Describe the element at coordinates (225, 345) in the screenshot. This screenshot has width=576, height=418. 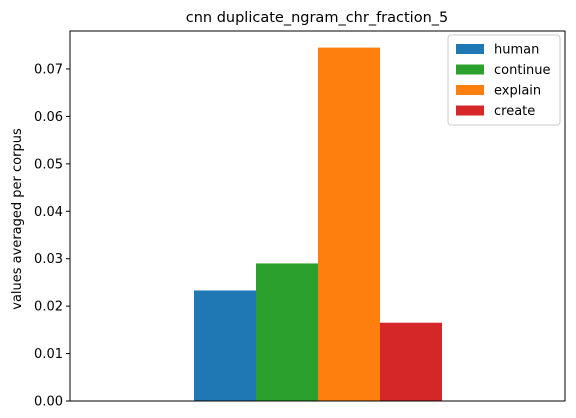
I see `bar-human` at that location.